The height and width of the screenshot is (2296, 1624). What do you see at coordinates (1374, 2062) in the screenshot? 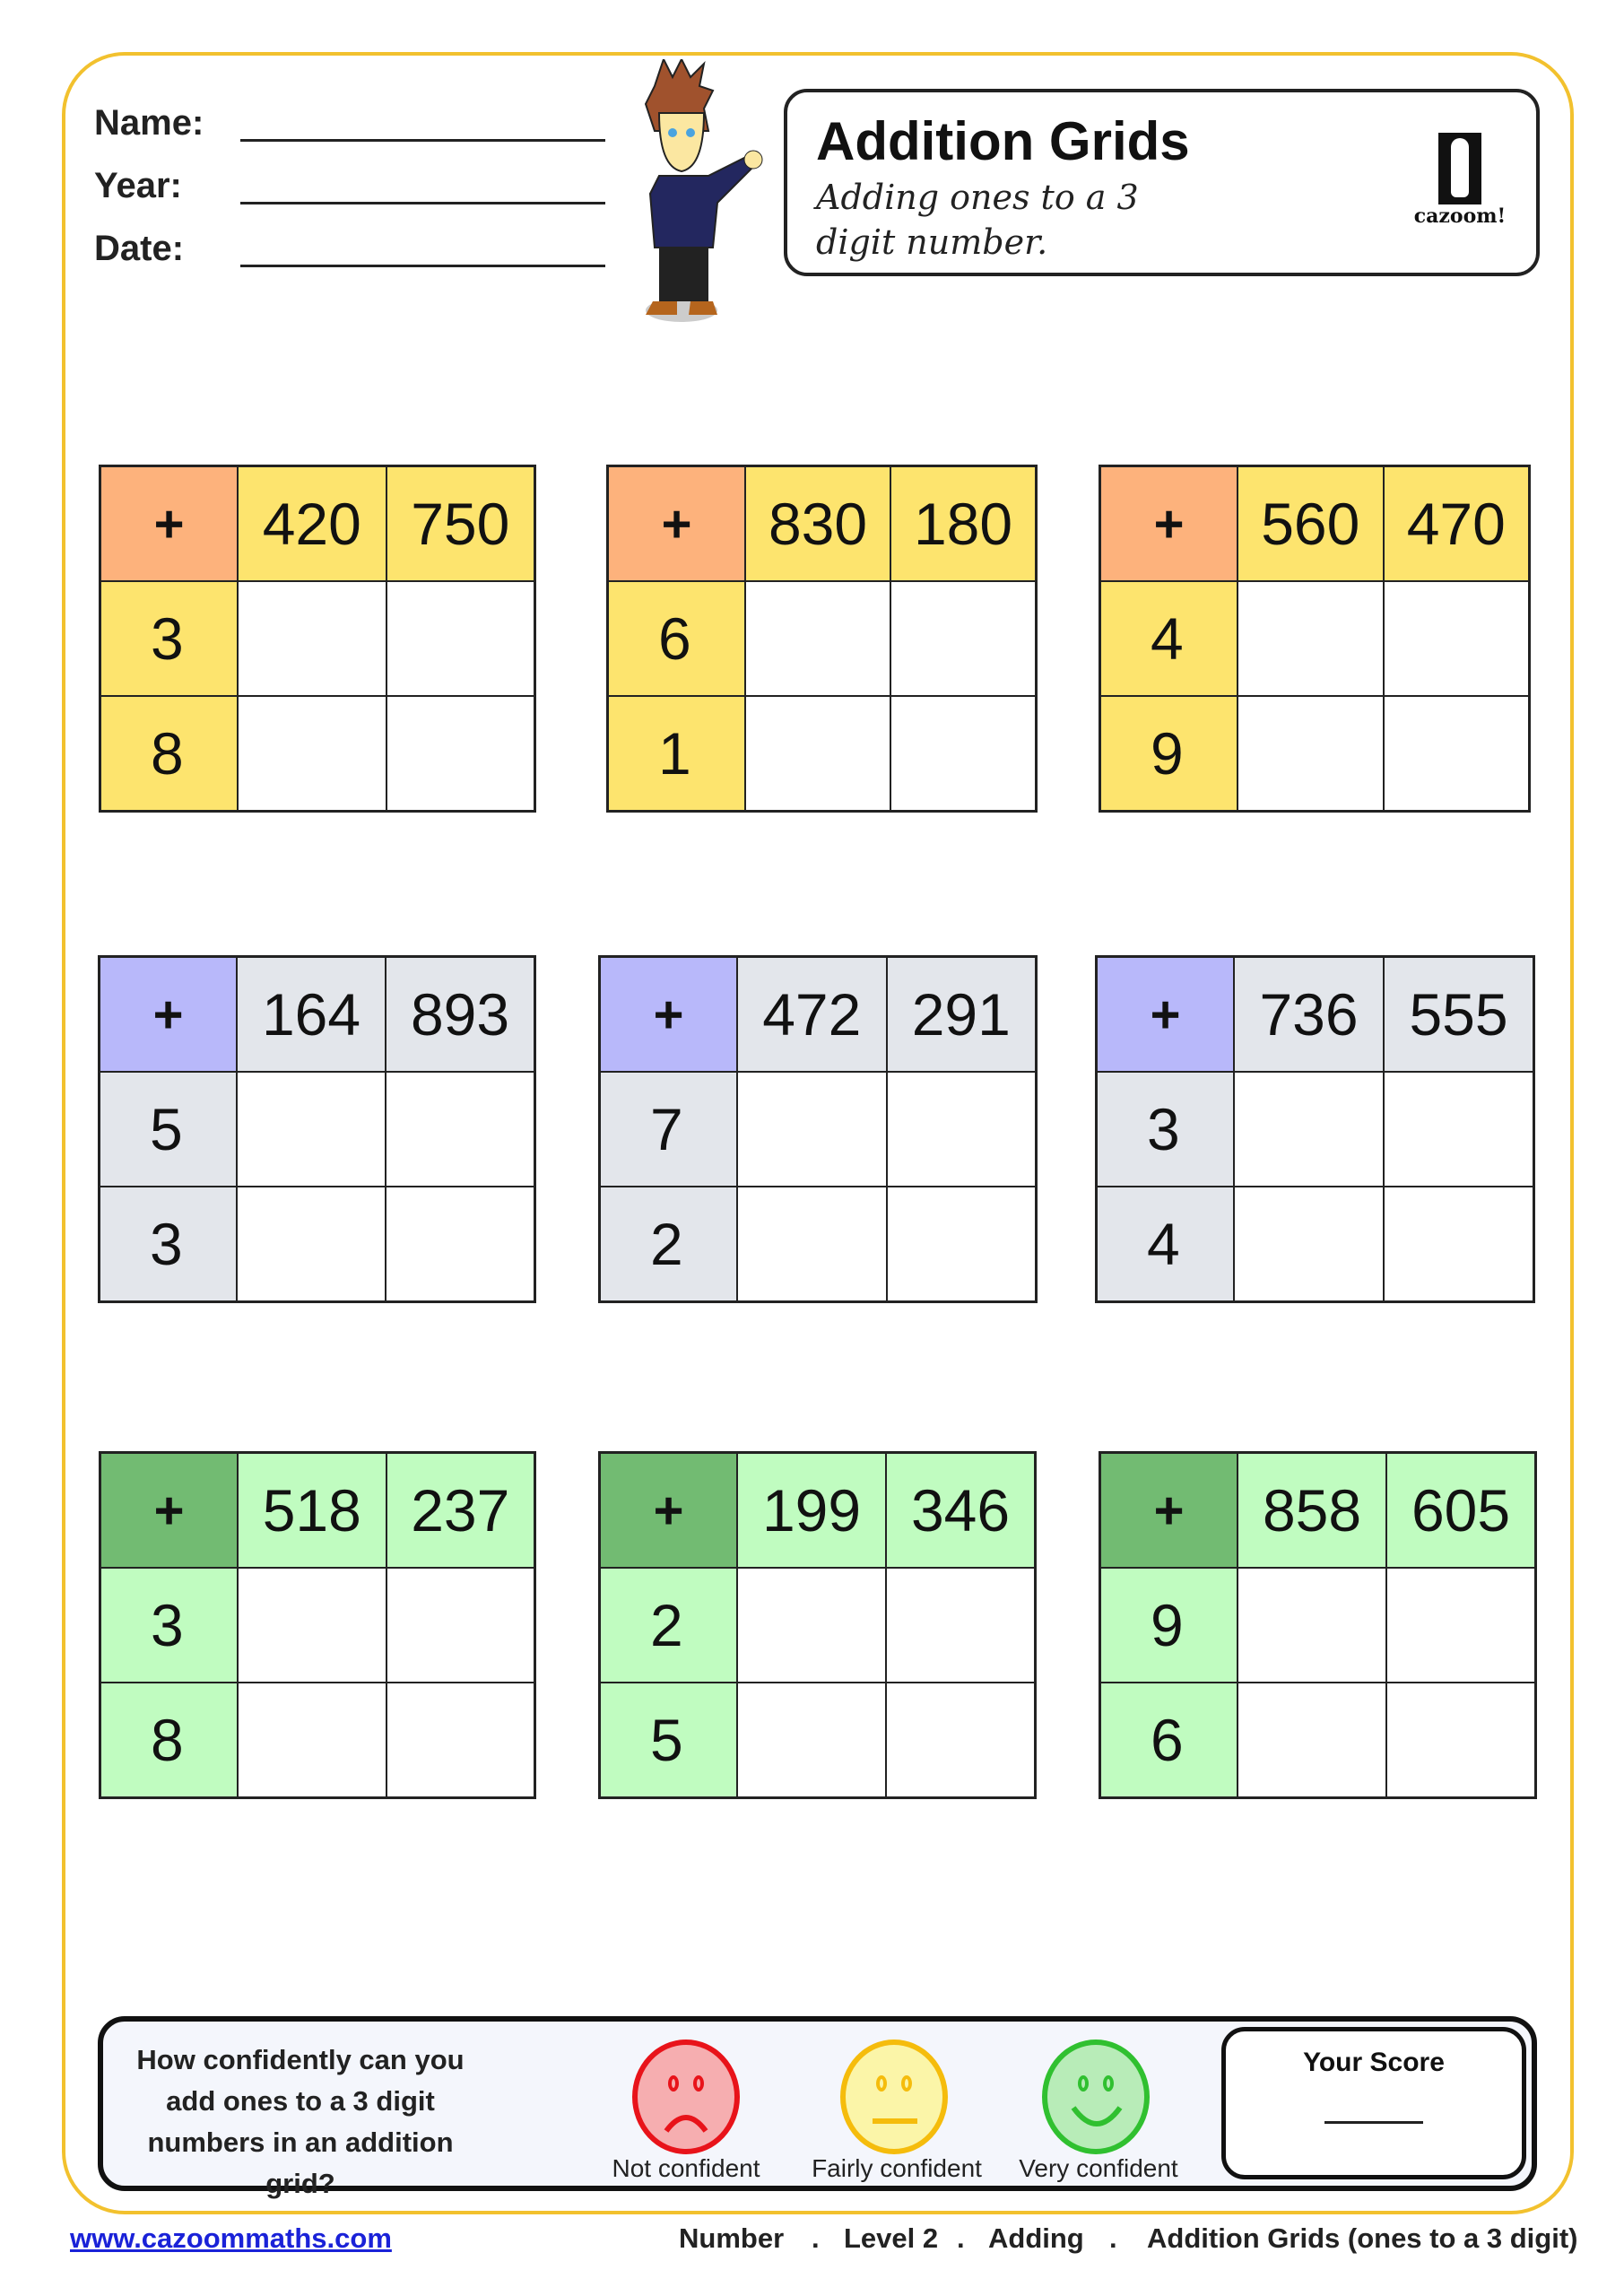
I see `score-label: Your Score` at bounding box center [1374, 2062].